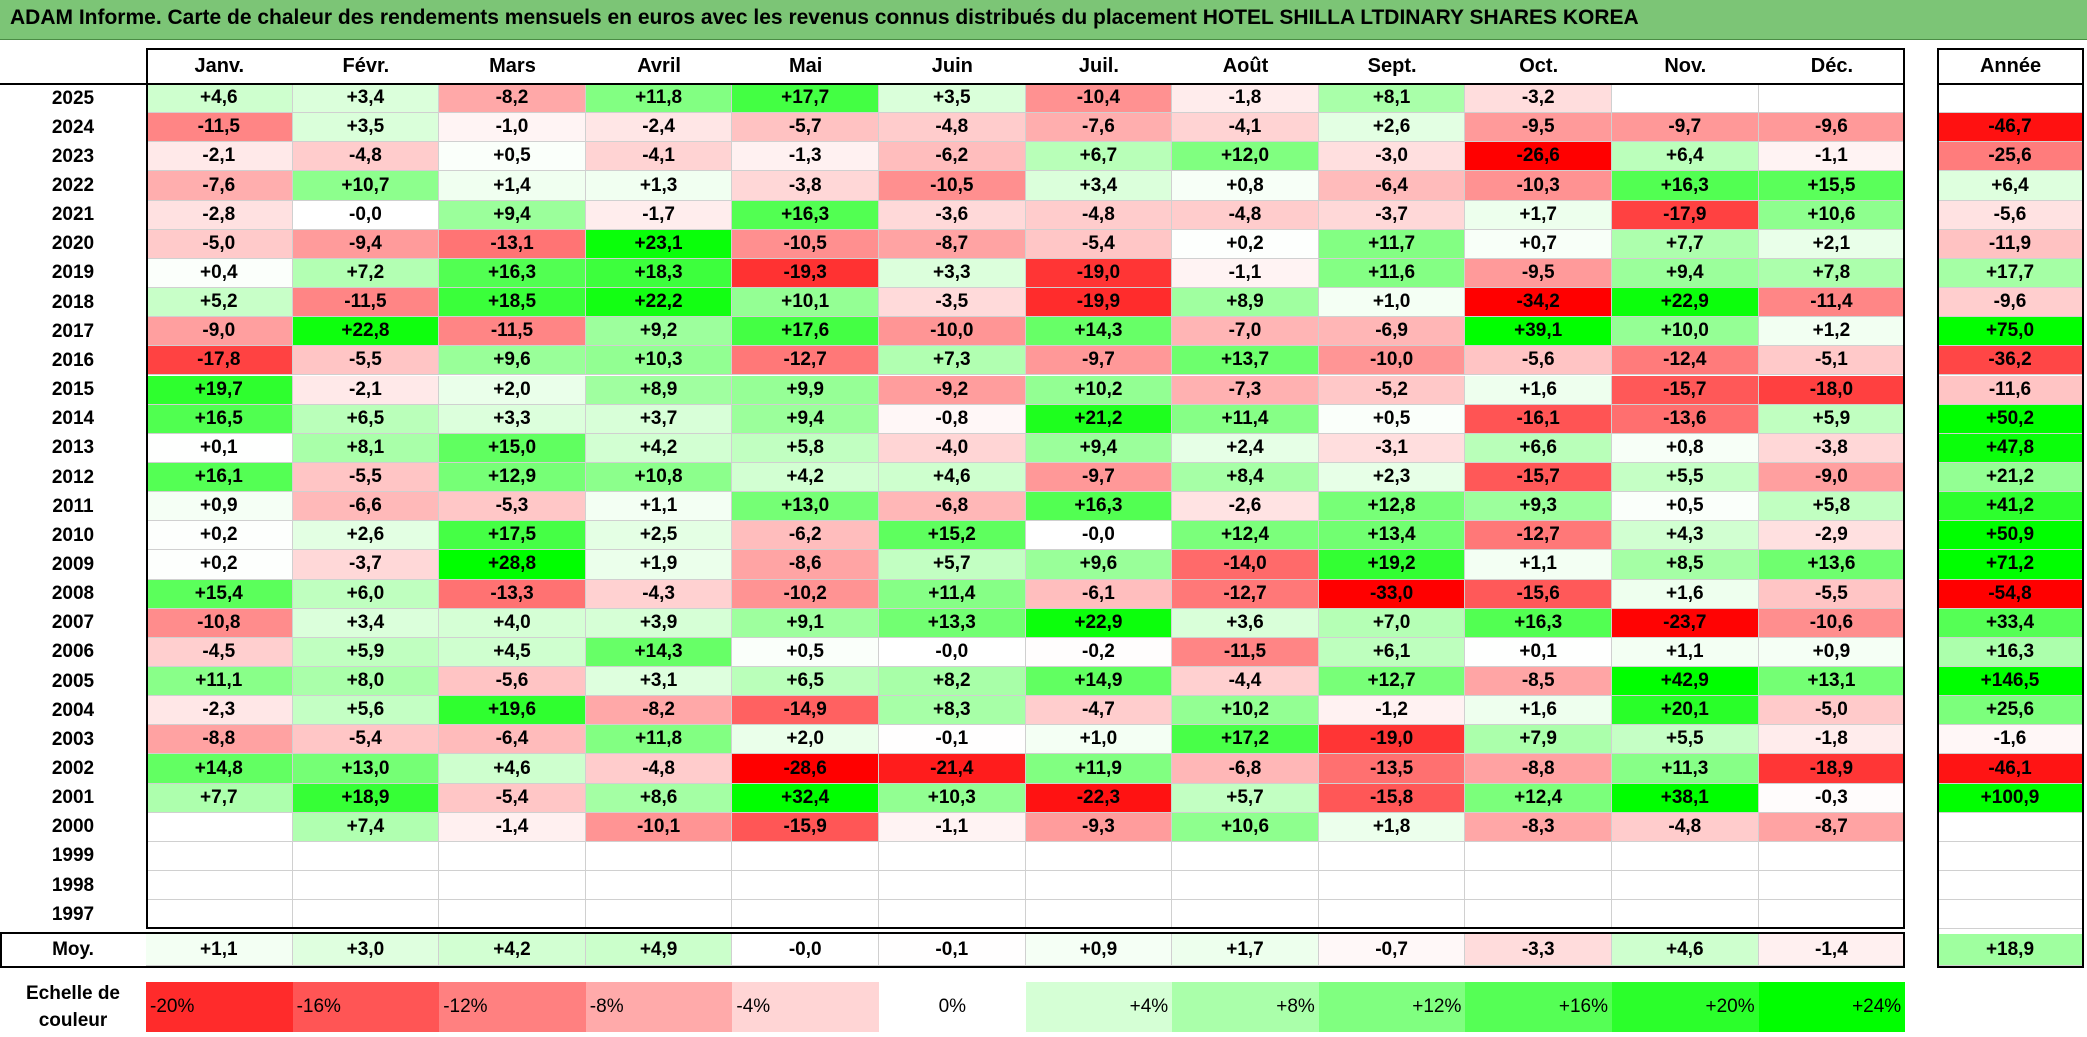 This screenshot has width=2087, height=1037. What do you see at coordinates (1538, 682) in the screenshot?
I see `heatmap-cell: -8,5` at bounding box center [1538, 682].